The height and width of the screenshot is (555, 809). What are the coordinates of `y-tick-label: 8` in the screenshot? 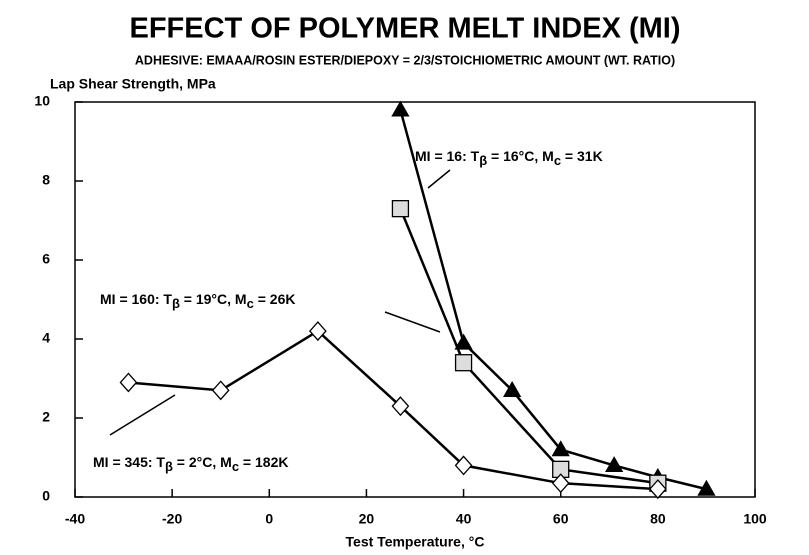 It's located at (46, 180).